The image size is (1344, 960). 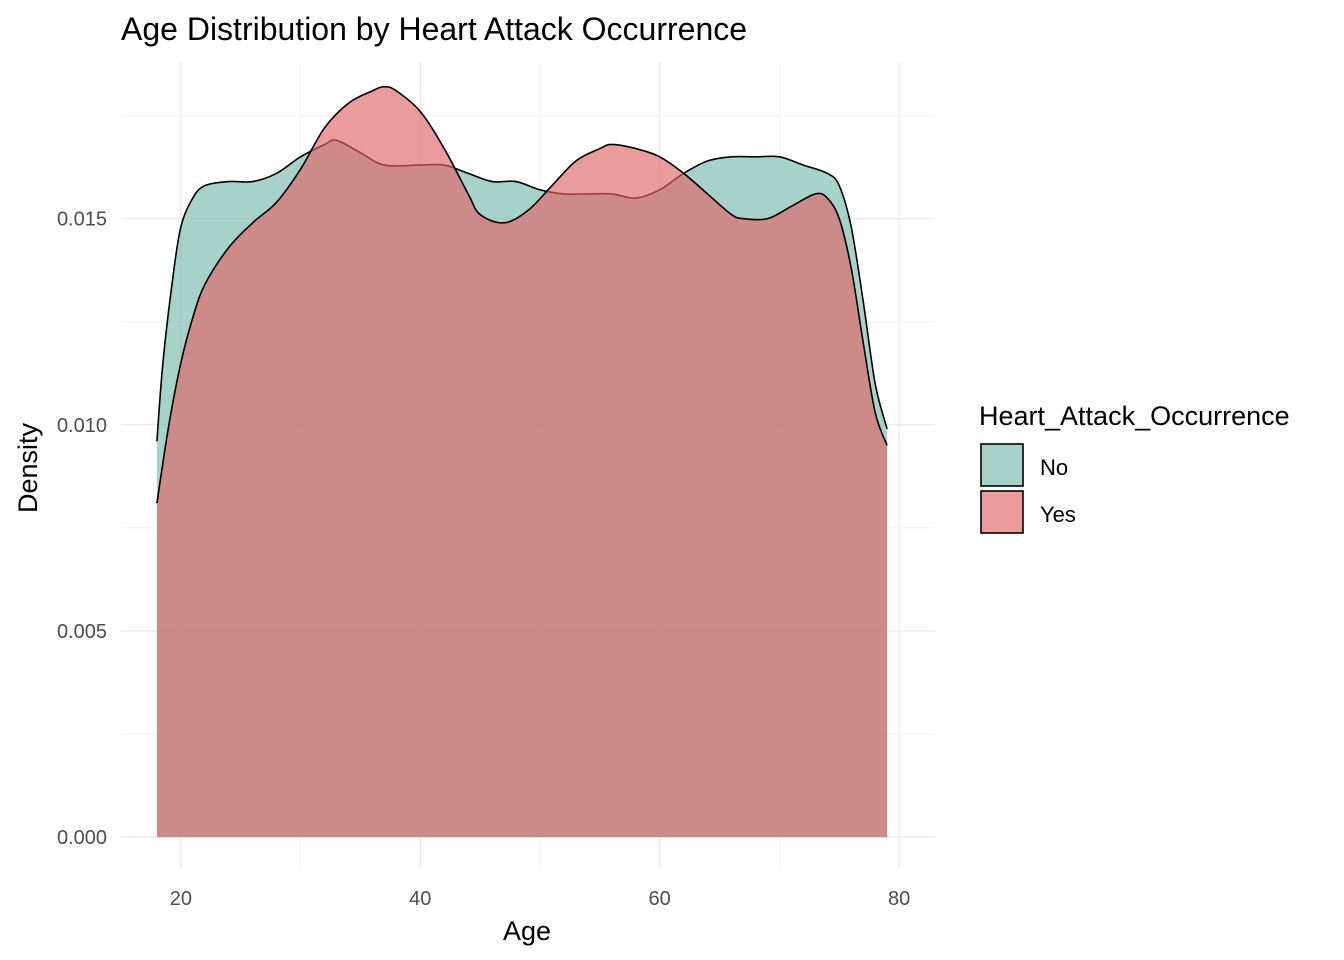 I want to click on x-tick-label: 80, so click(x=899, y=899).